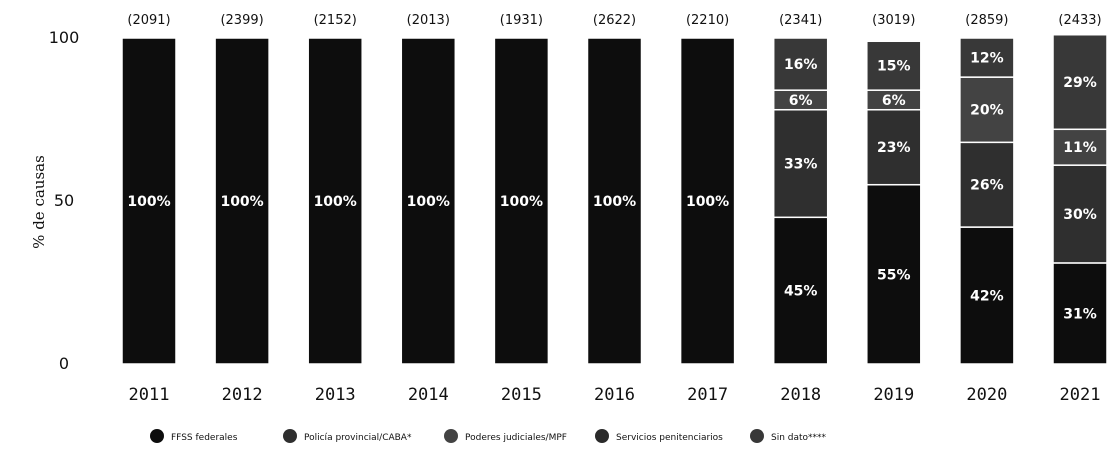 The height and width of the screenshot is (455, 1110). What do you see at coordinates (1080, 395) in the screenshot?
I see `x-tick-label: 2021` at bounding box center [1080, 395].